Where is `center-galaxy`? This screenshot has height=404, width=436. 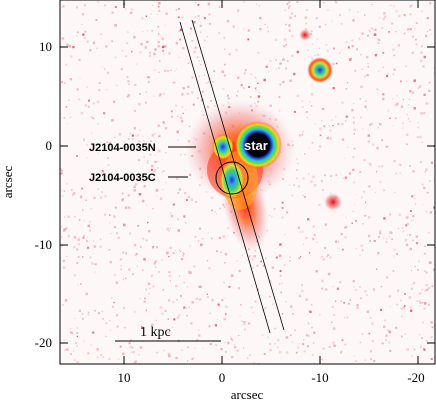 center-galaxy is located at coordinates (232, 180).